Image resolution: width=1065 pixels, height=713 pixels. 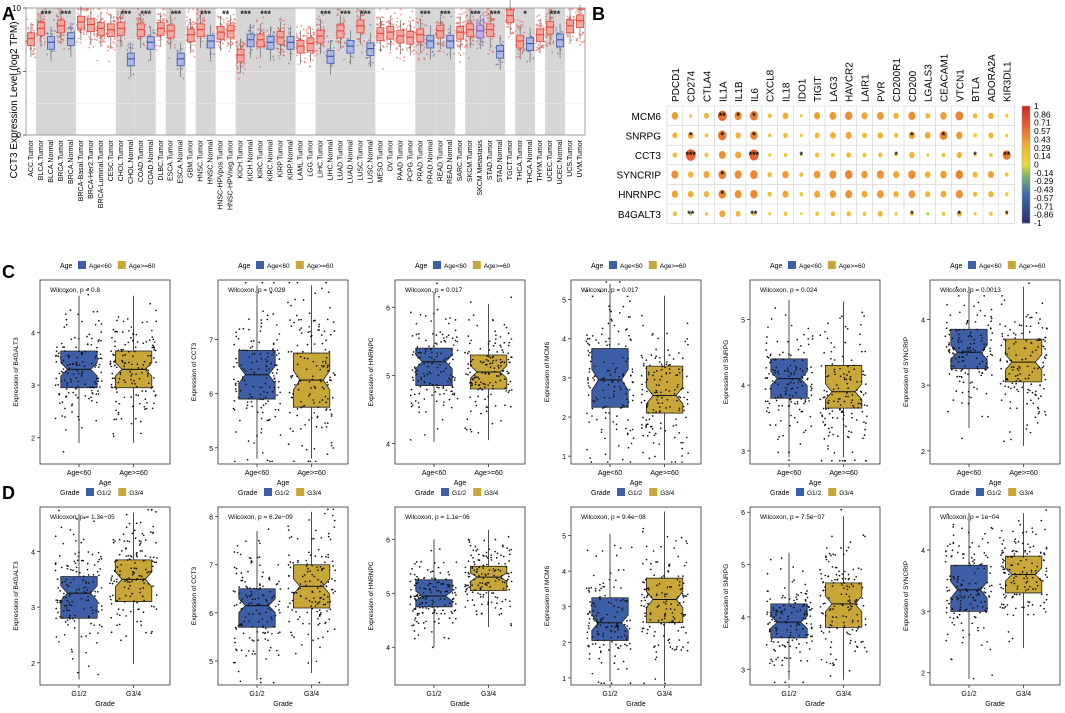 What do you see at coordinates (221, 174) in the screenshot?
I see `x-tick-label: HNSC-HPVpos.Tumor` at bounding box center [221, 174].